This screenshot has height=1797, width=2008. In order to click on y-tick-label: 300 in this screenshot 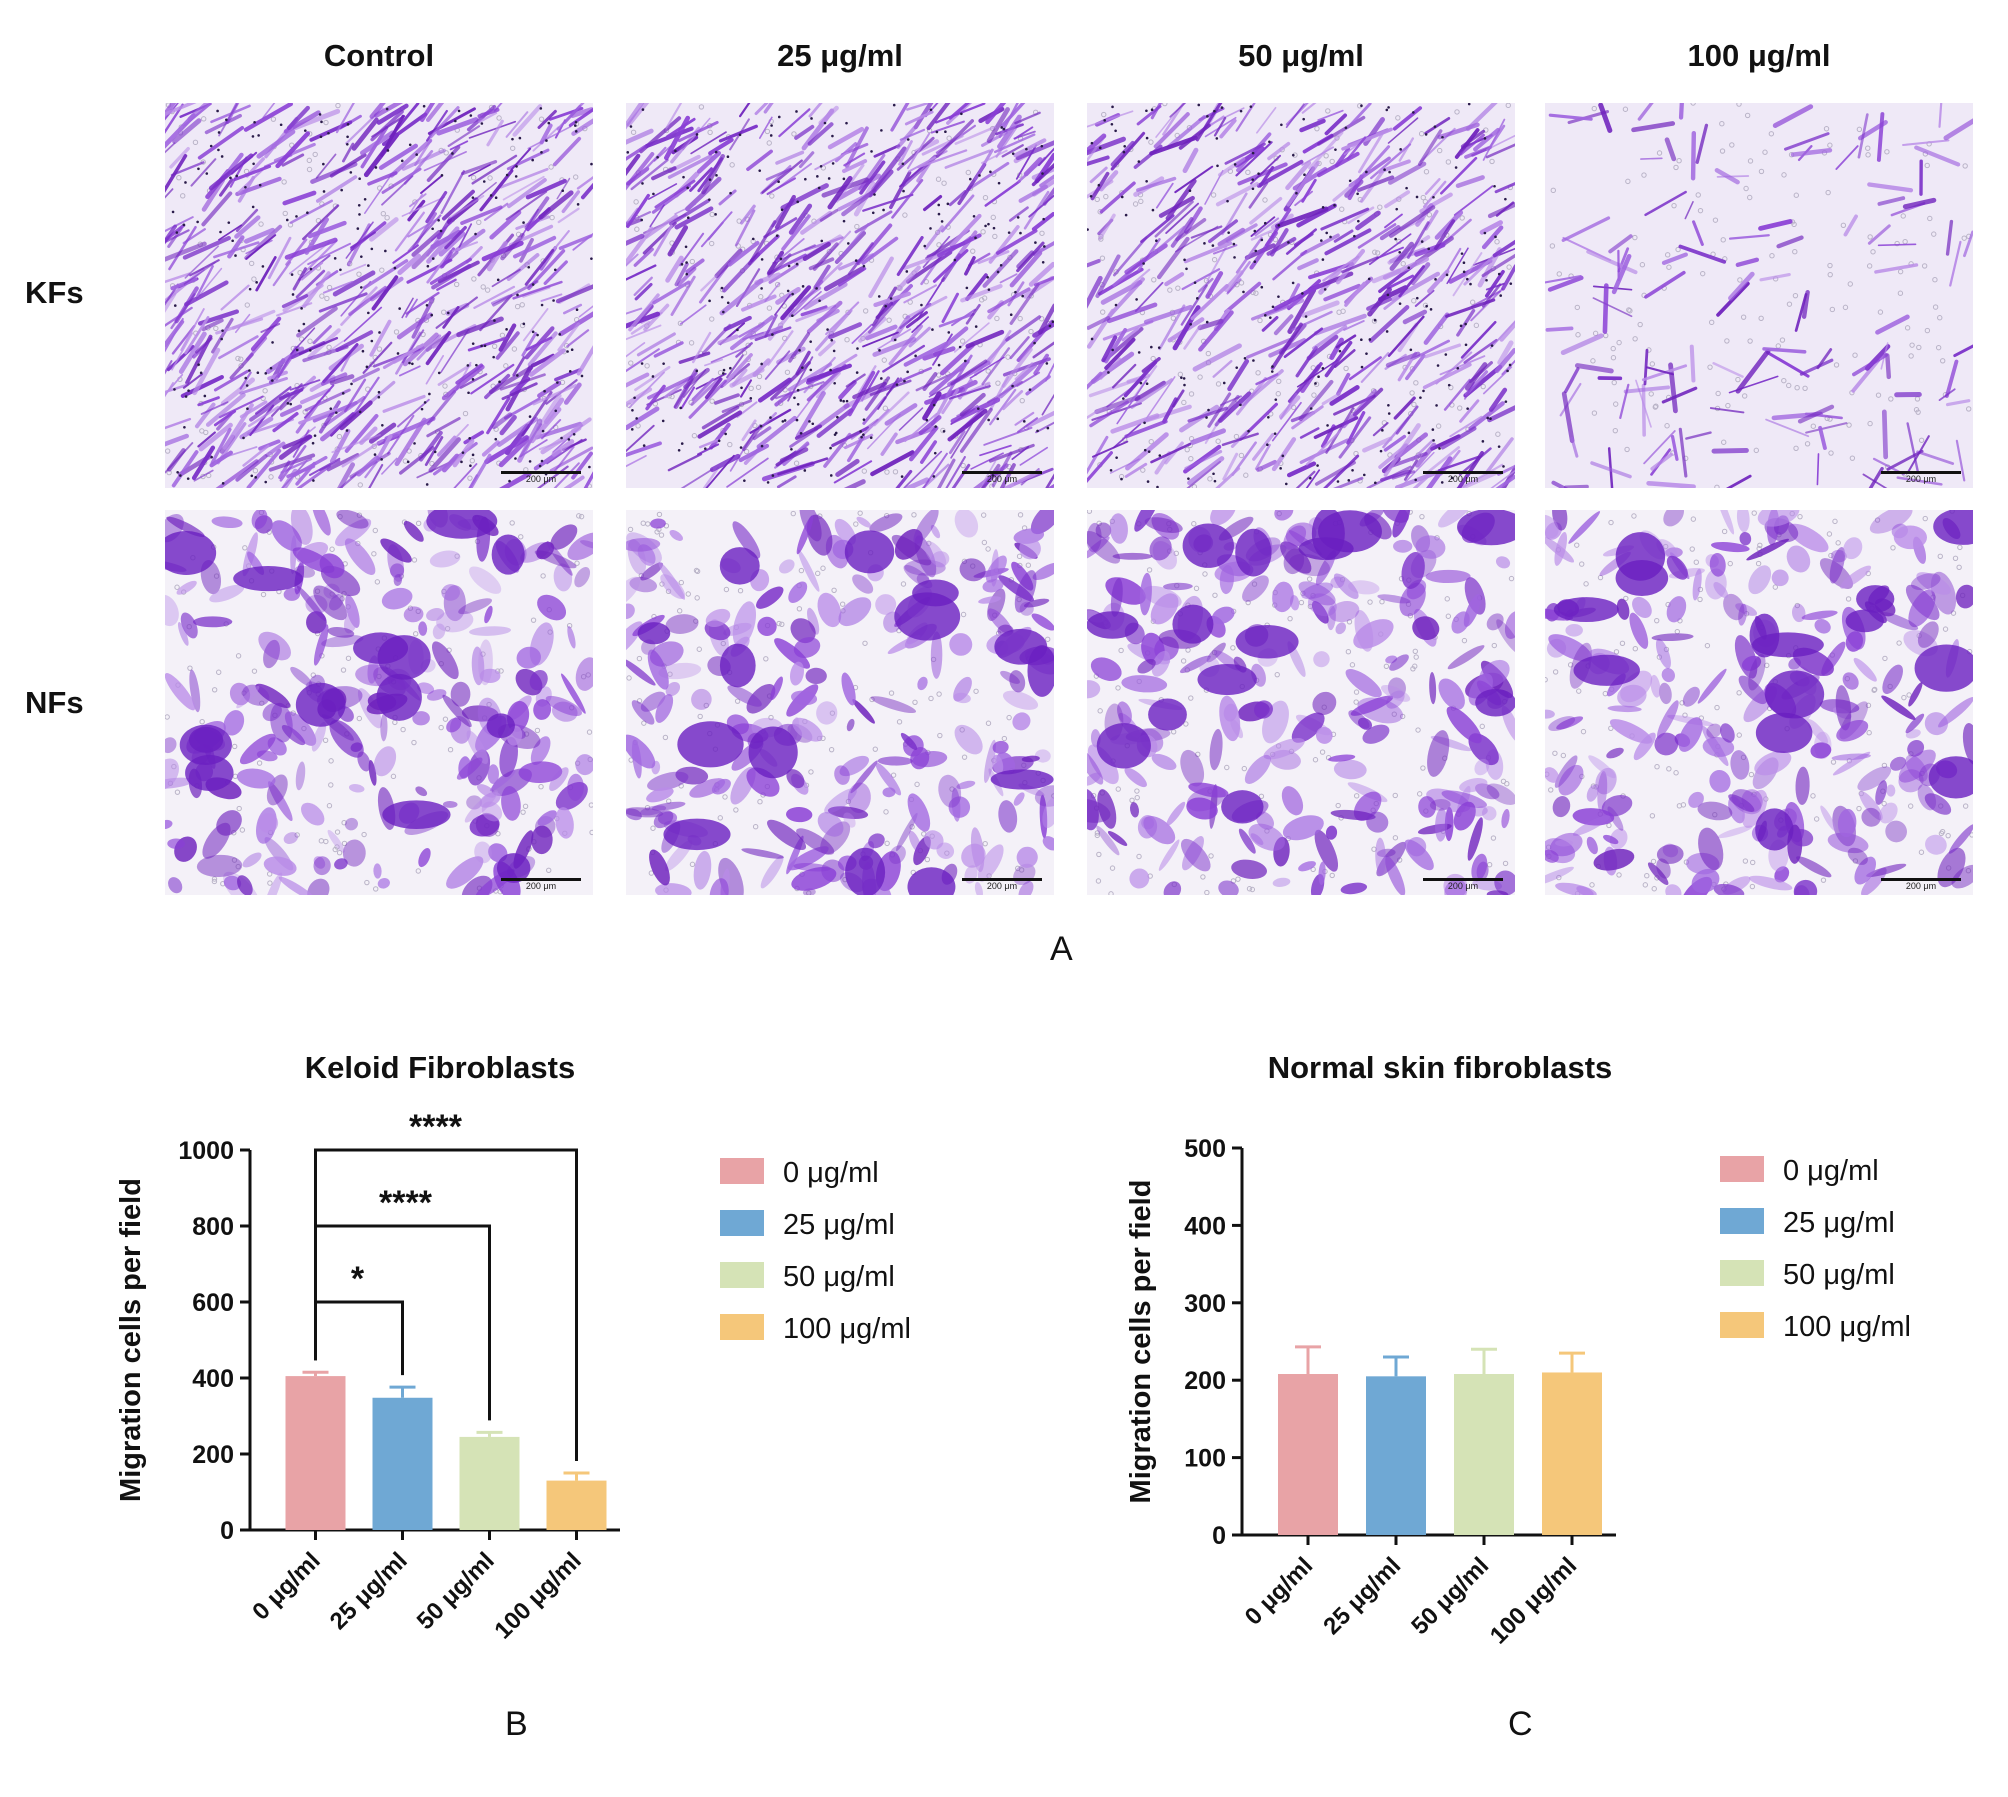, I will do `click(1205, 1304)`.